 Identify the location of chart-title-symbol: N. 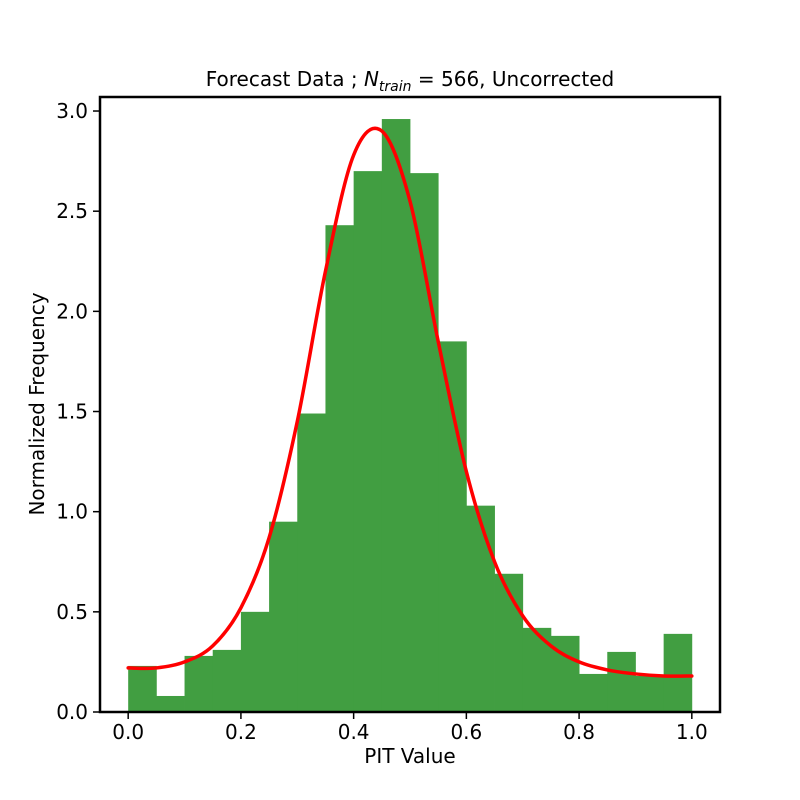
(371, 79).